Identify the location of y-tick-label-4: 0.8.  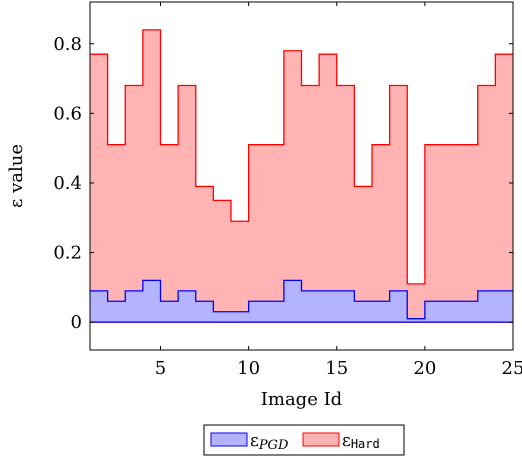
(67, 44).